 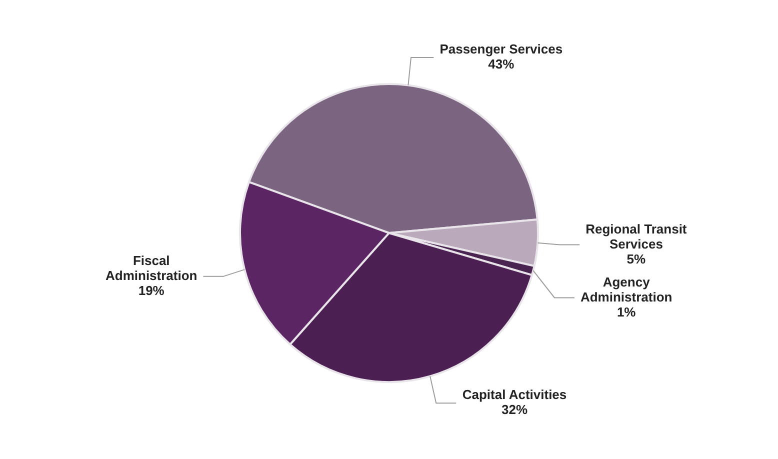 What do you see at coordinates (151, 290) in the screenshot?
I see `data-label: 19%` at bounding box center [151, 290].